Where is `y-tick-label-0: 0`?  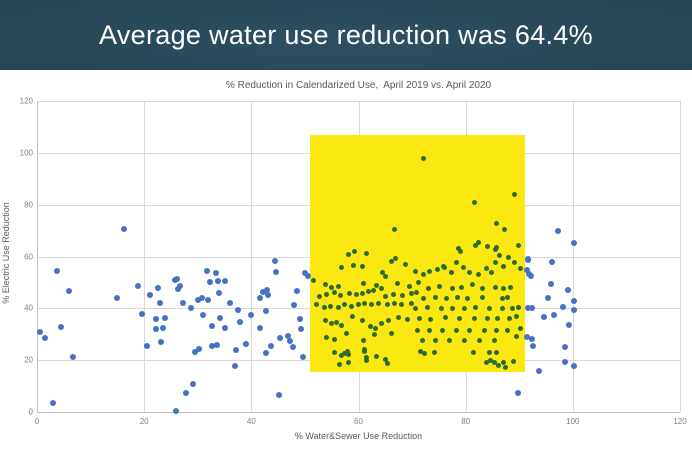 y-tick-label-0: 0 is located at coordinates (30, 412).